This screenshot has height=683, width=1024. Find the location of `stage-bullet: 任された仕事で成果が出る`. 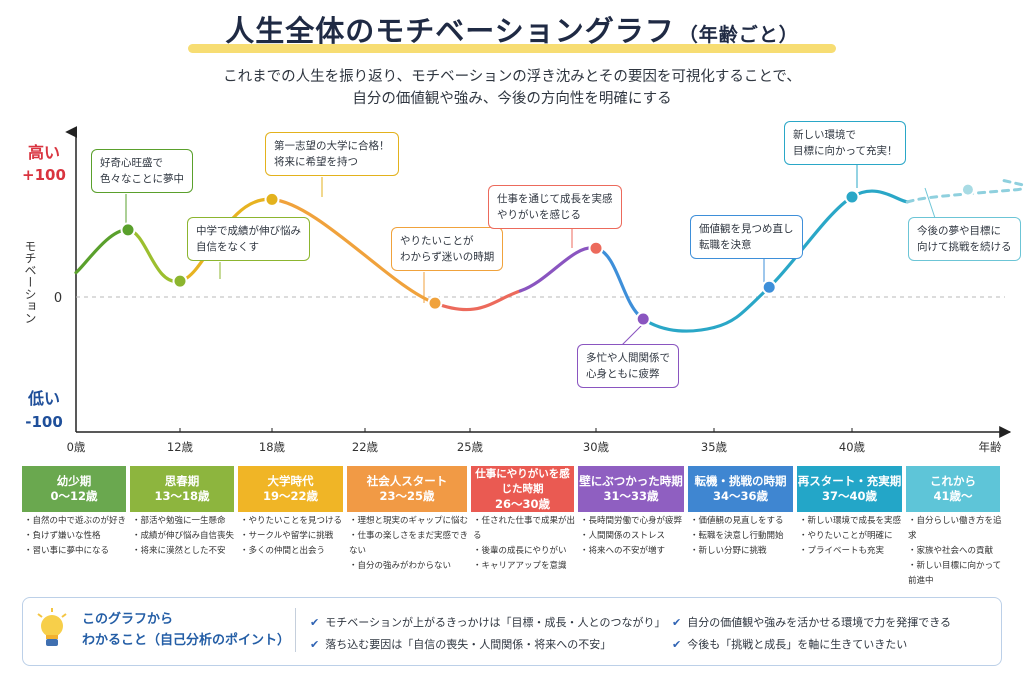

stage-bullet: 任された仕事で成果が出る is located at coordinates (526, 529).